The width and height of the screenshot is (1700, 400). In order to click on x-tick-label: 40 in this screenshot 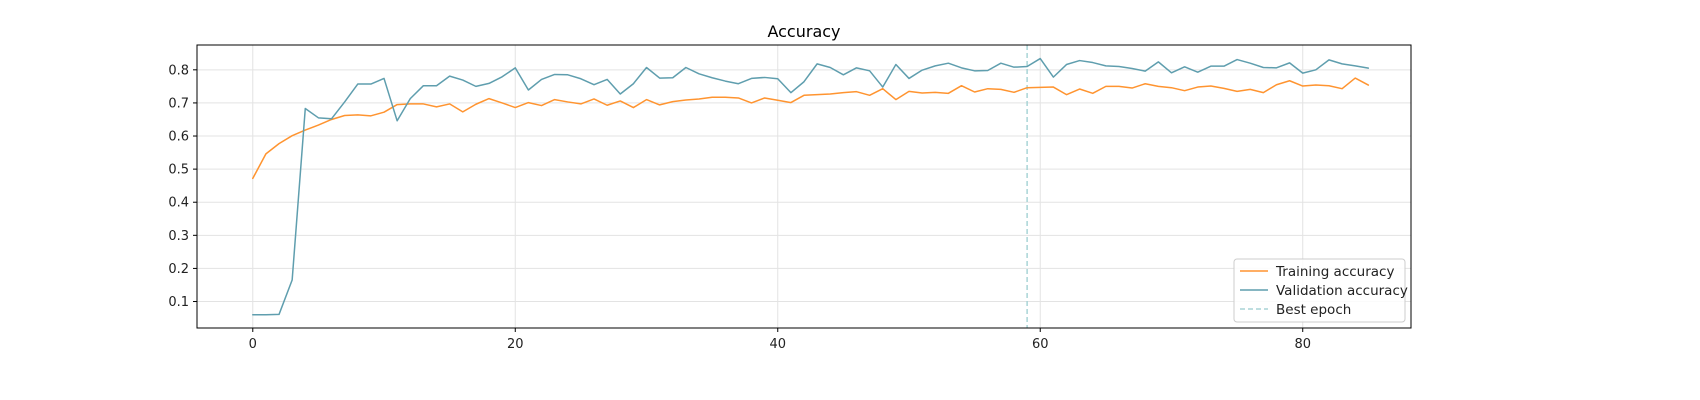, I will do `click(777, 344)`.